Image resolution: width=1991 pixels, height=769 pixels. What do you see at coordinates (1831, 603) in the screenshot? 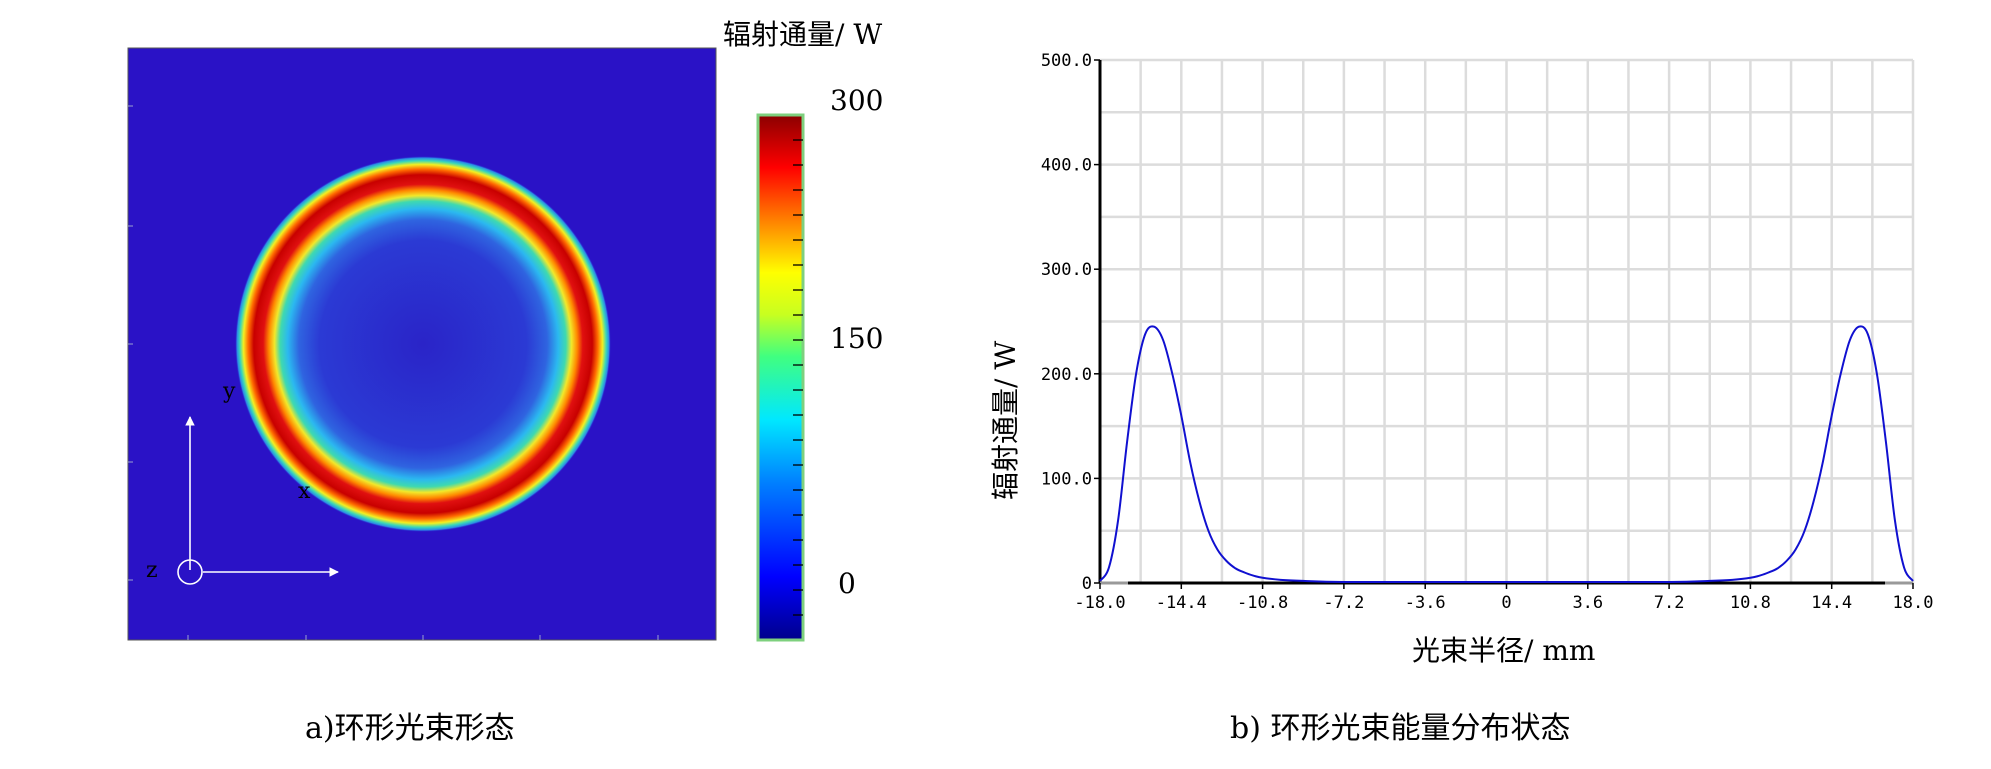
I see `x-tick-label: 14.4` at bounding box center [1831, 603].